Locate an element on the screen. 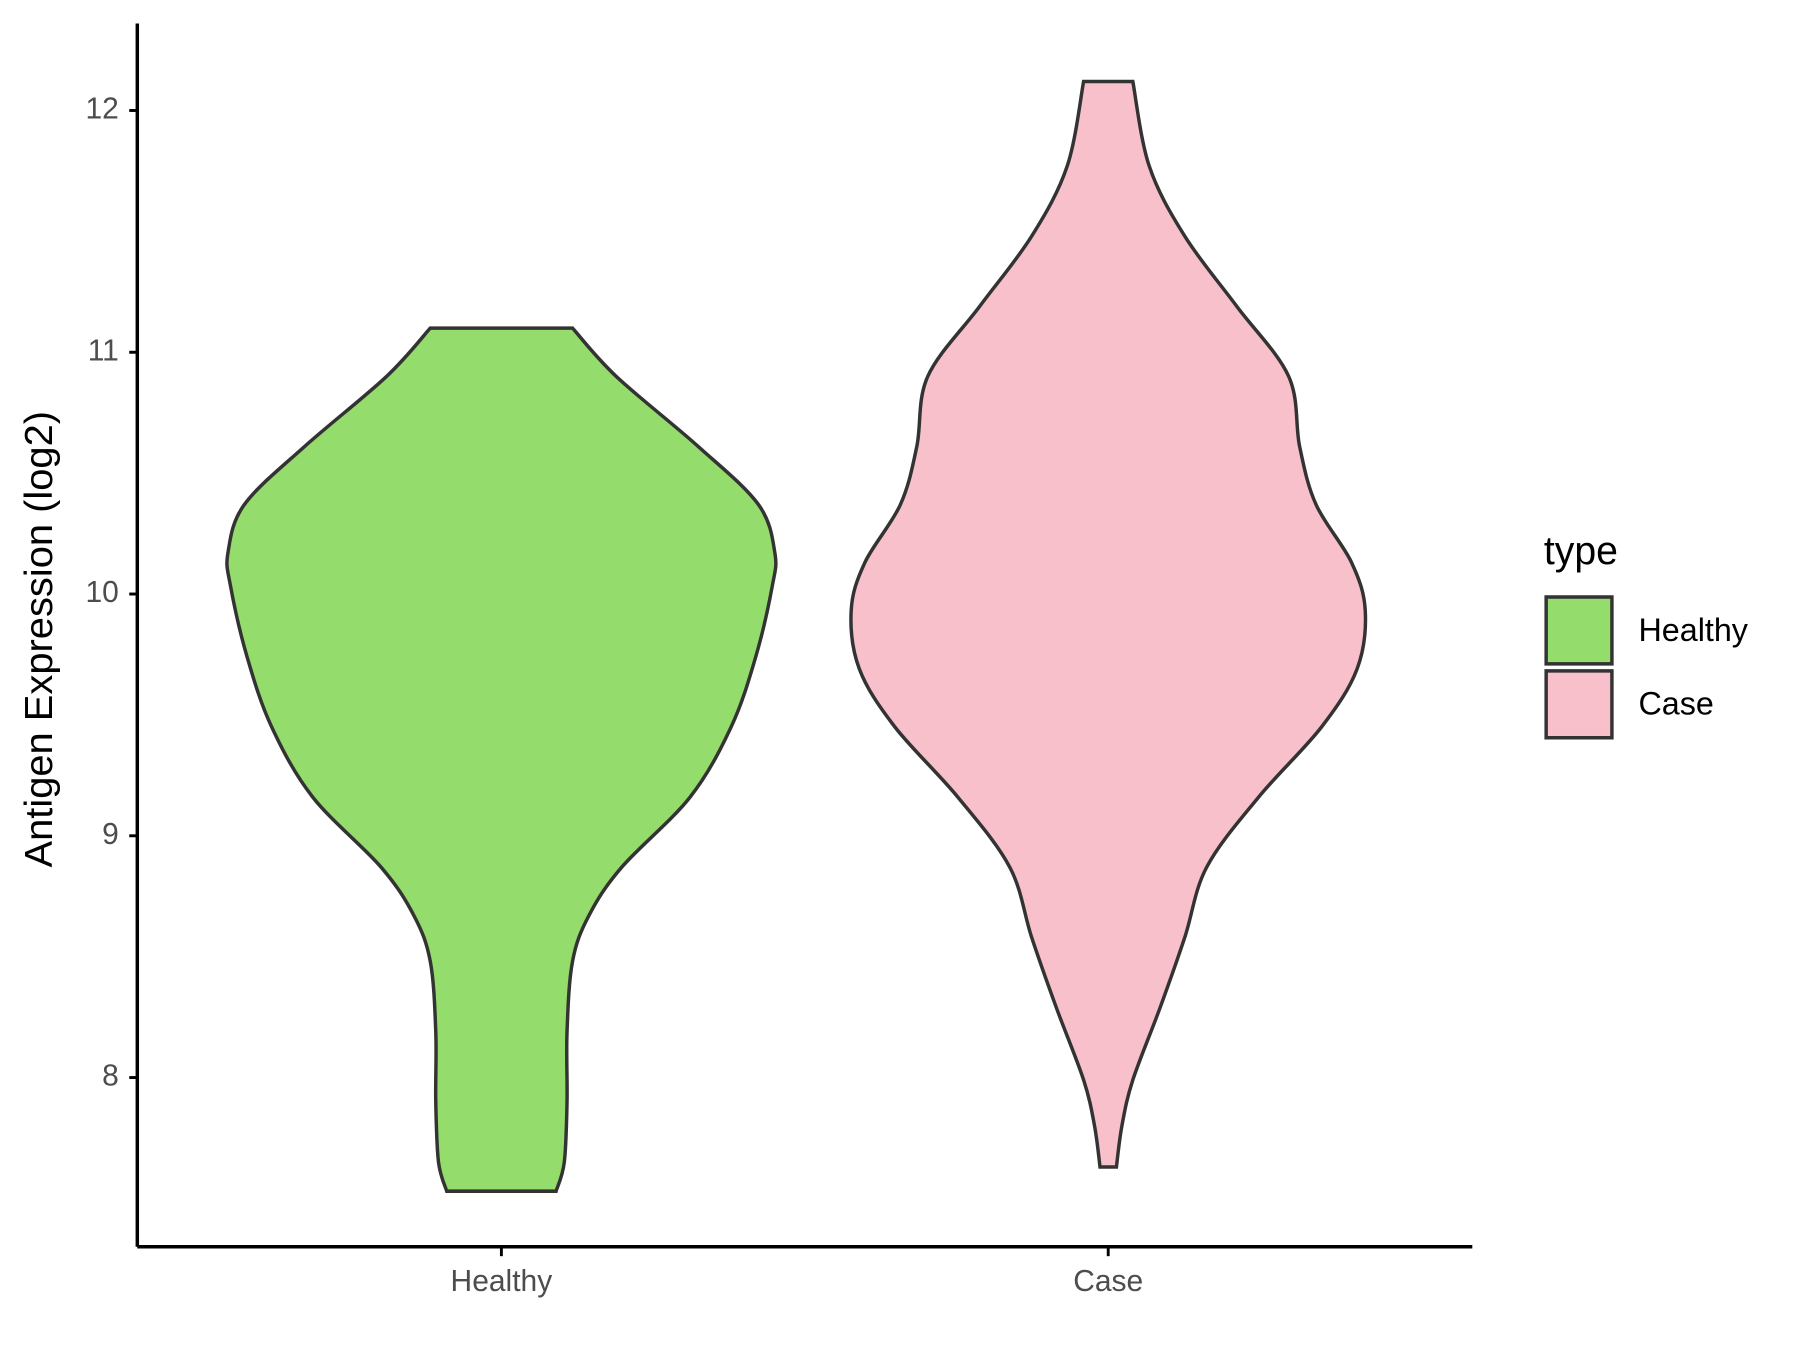 The image size is (1800, 1350). y-tick-label: 11 is located at coordinates (103, 350).